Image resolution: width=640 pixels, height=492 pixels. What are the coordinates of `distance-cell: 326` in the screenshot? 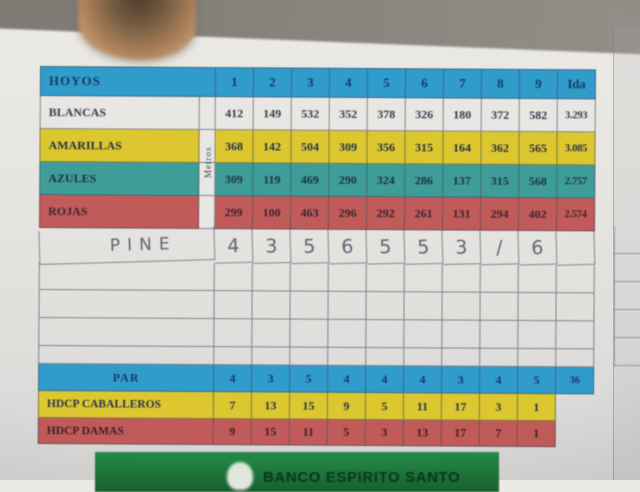 It's located at (424, 115).